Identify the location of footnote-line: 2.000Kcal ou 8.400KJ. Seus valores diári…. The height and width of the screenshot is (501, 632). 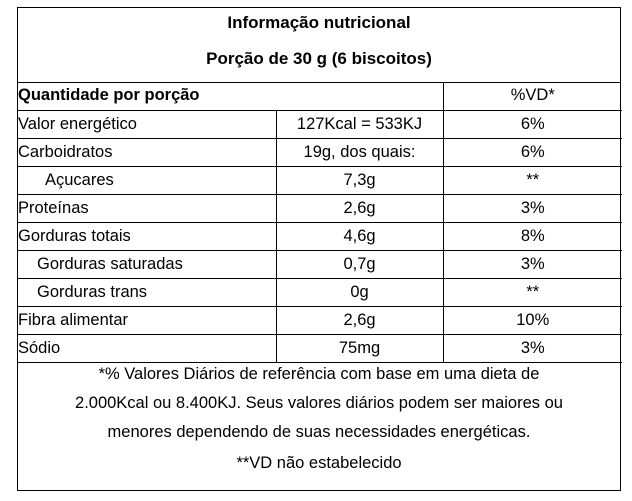
(319, 403).